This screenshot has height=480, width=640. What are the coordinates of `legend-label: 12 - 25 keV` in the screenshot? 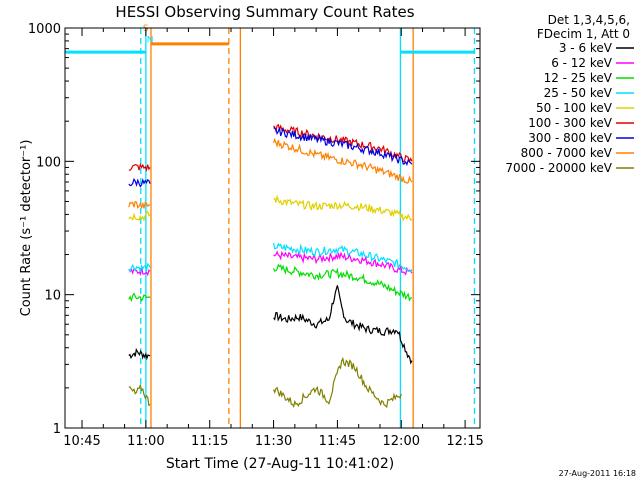 It's located at (578, 78).